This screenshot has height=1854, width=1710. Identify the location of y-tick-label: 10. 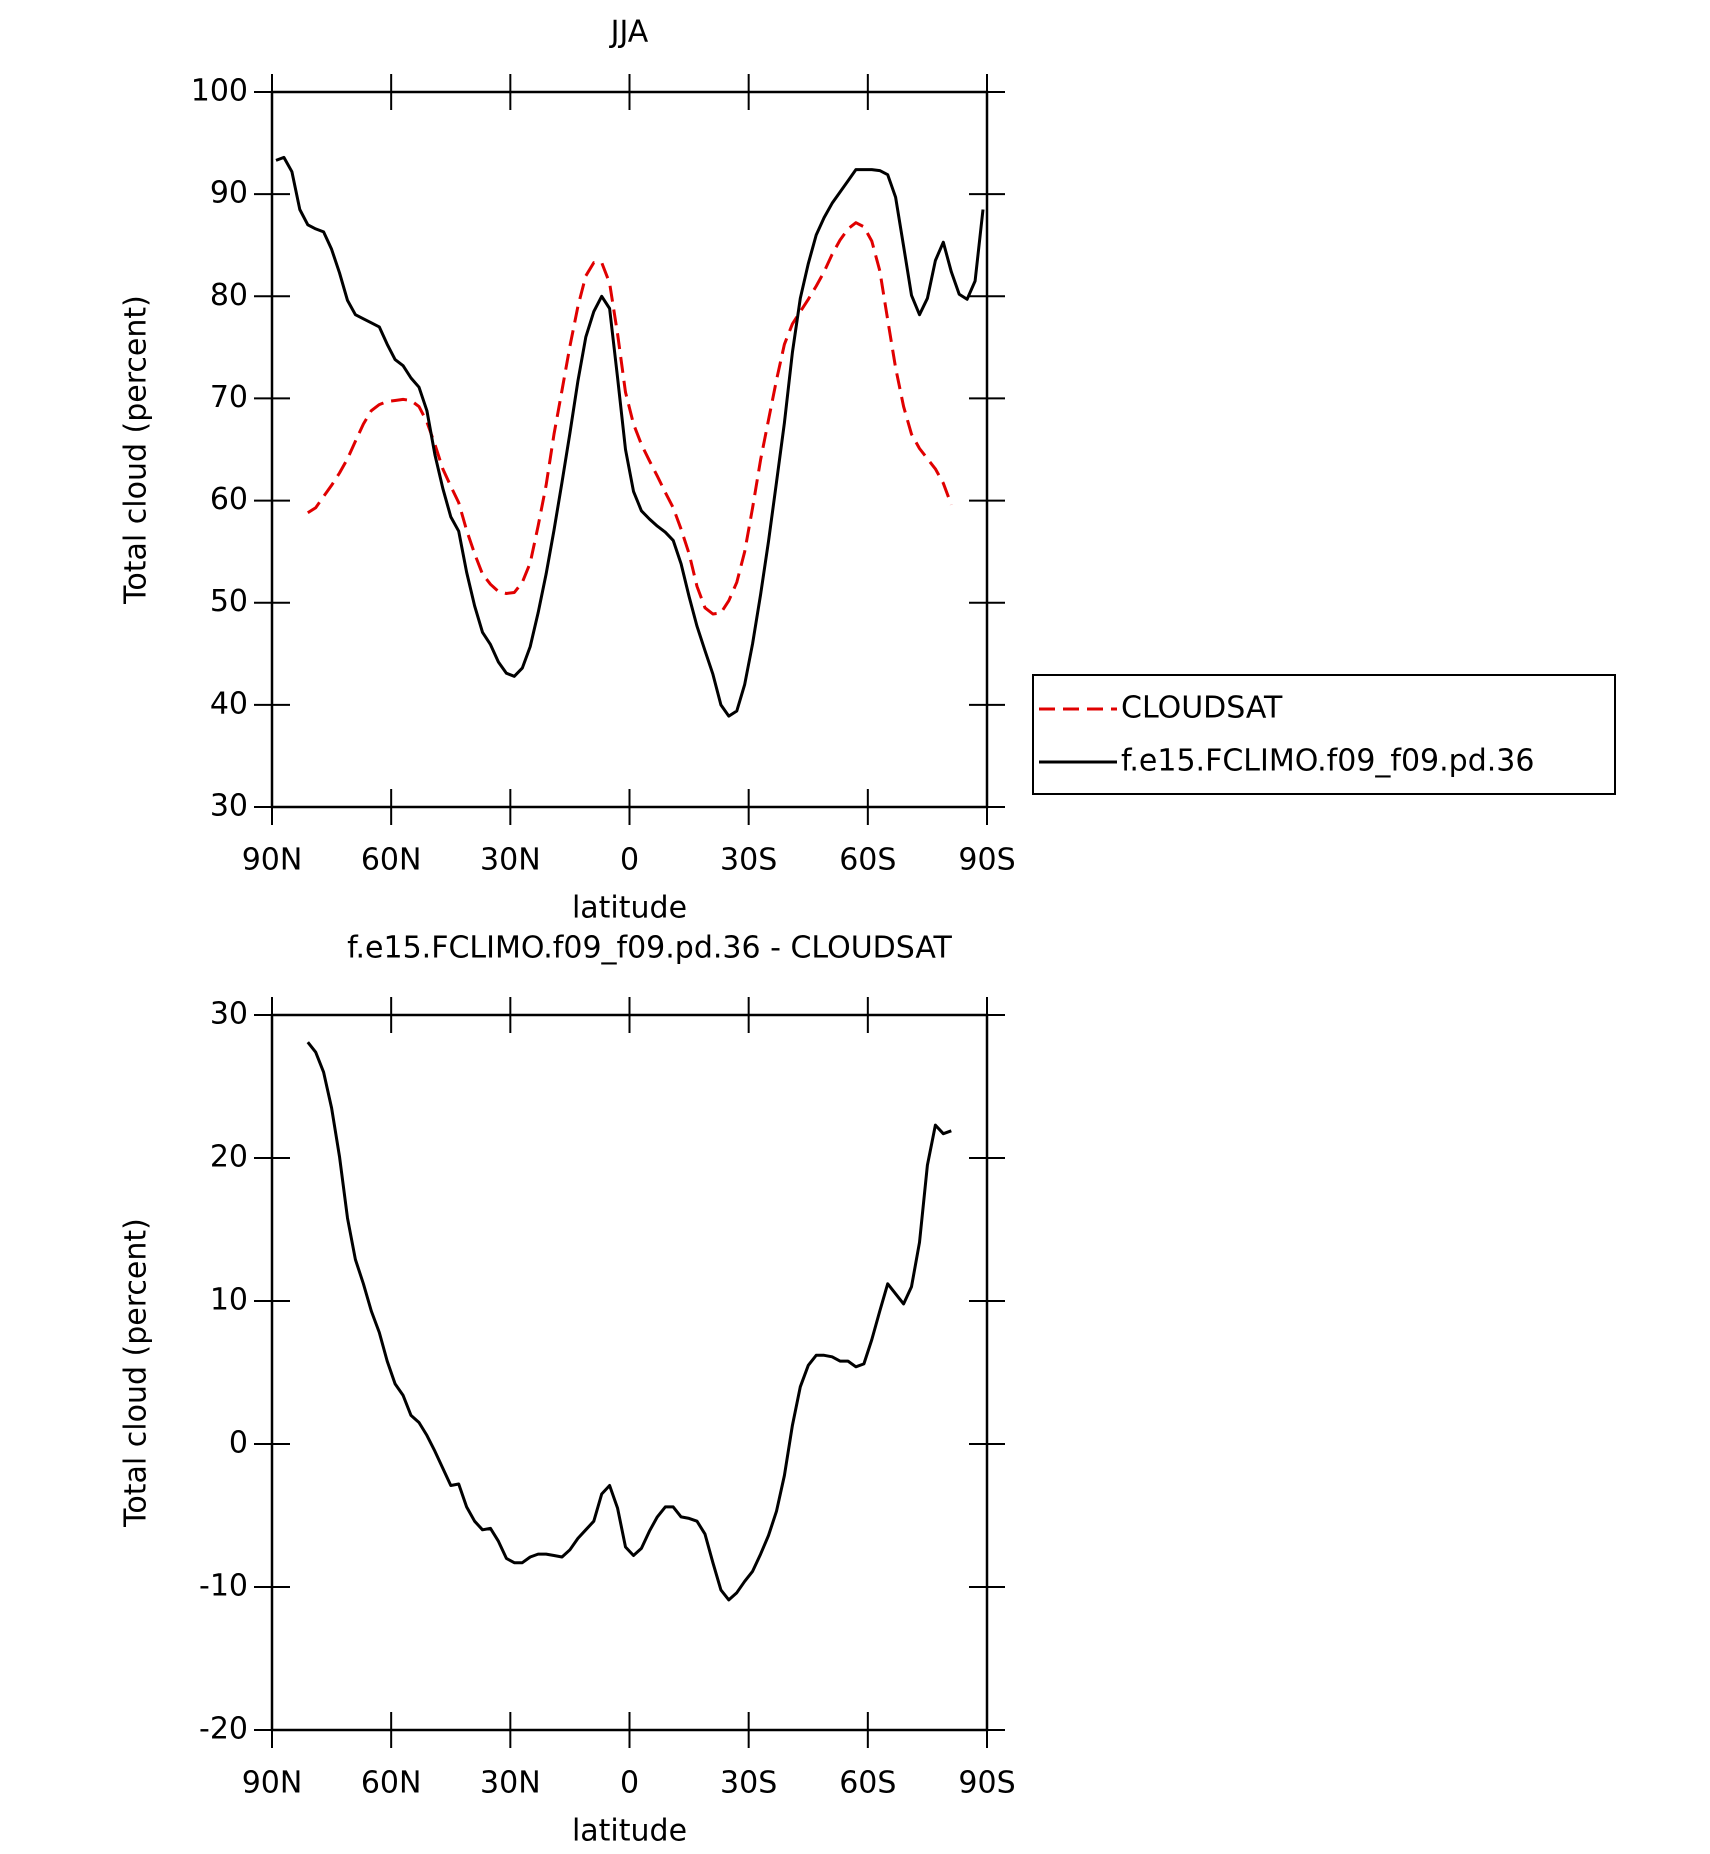
(229, 1300).